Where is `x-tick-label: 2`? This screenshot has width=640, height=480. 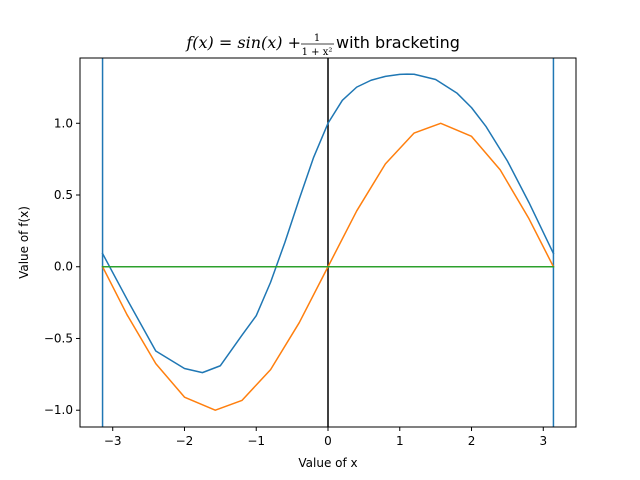
x-tick-label: 2 is located at coordinates (472, 441).